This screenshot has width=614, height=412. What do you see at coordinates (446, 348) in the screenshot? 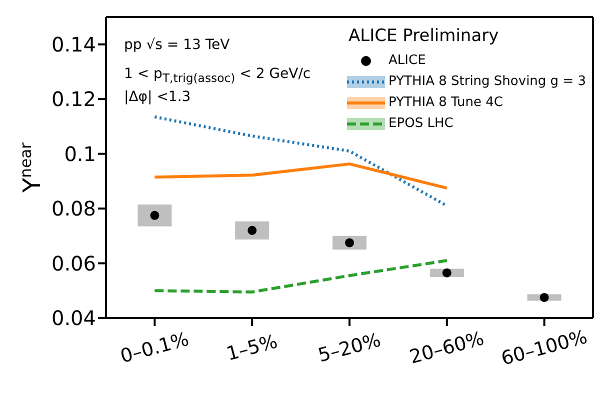
I see `x-tick-label: 20–60%` at bounding box center [446, 348].